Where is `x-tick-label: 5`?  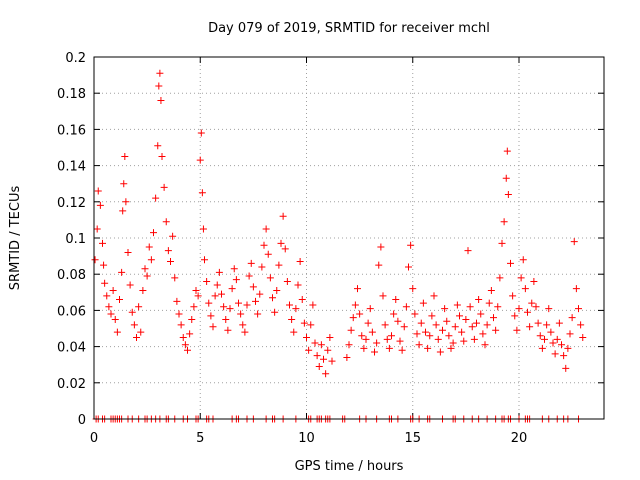
x-tick-label: 5 is located at coordinates (200, 438).